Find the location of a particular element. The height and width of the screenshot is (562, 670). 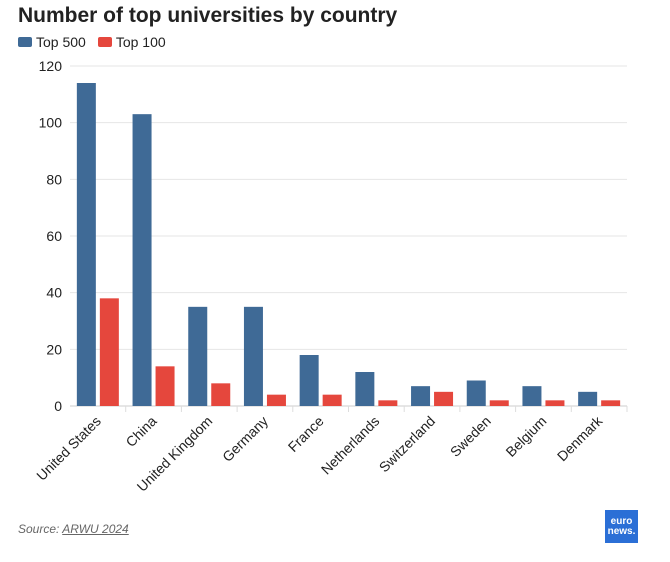

x-tick-label: Switzerland is located at coordinates (407, 444).